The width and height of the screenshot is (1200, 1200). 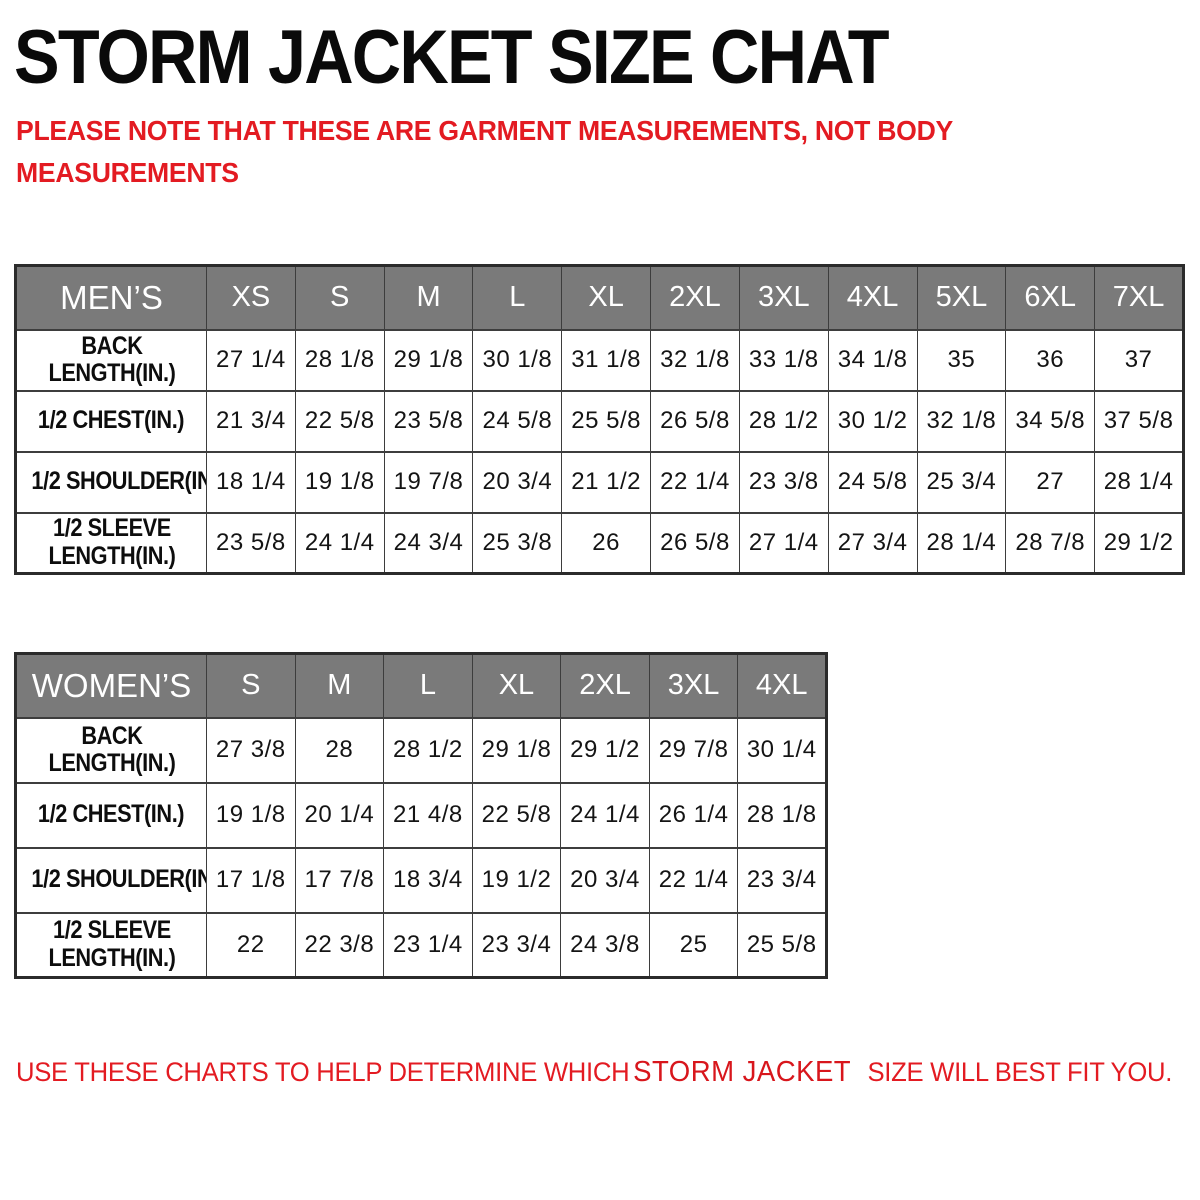 What do you see at coordinates (605, 945) in the screenshot?
I see `measurement-value: 24 3/8` at bounding box center [605, 945].